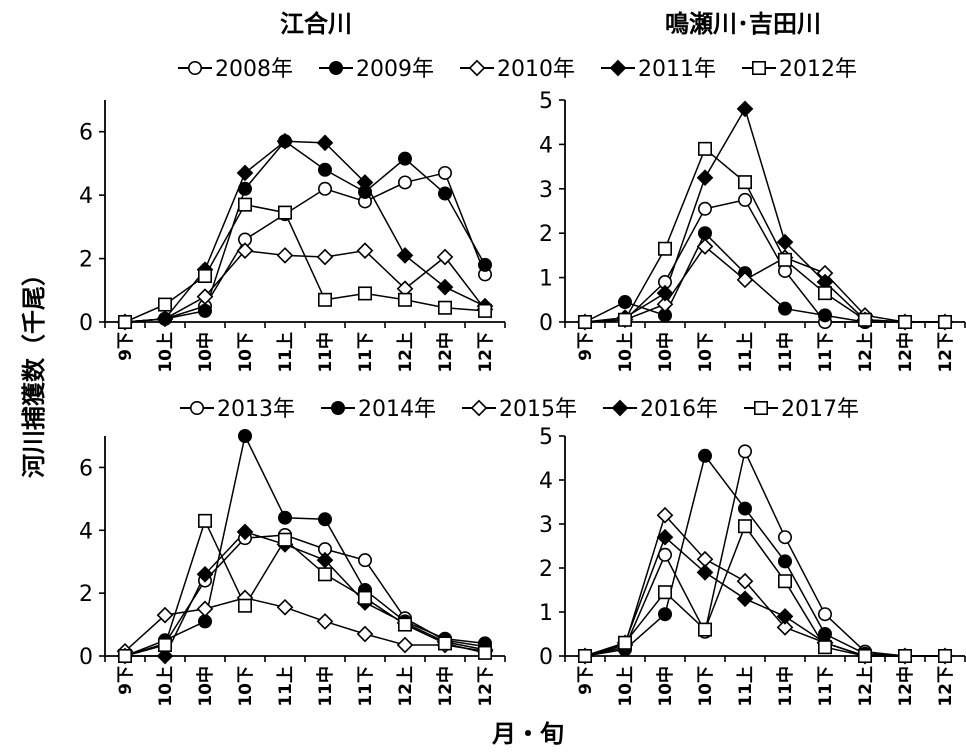  Describe the element at coordinates (820, 409) in the screenshot. I see `legend-bottom-label-4: 2017年` at that location.